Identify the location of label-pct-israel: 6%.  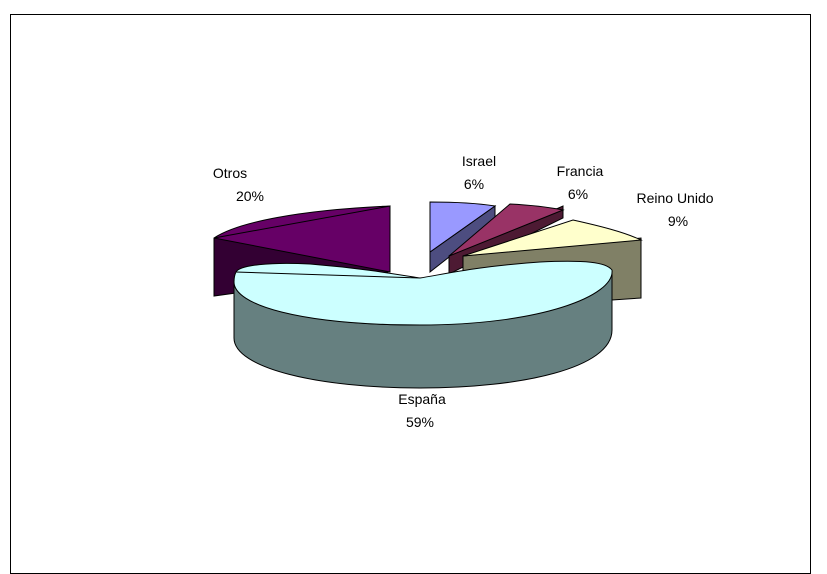
(474, 184).